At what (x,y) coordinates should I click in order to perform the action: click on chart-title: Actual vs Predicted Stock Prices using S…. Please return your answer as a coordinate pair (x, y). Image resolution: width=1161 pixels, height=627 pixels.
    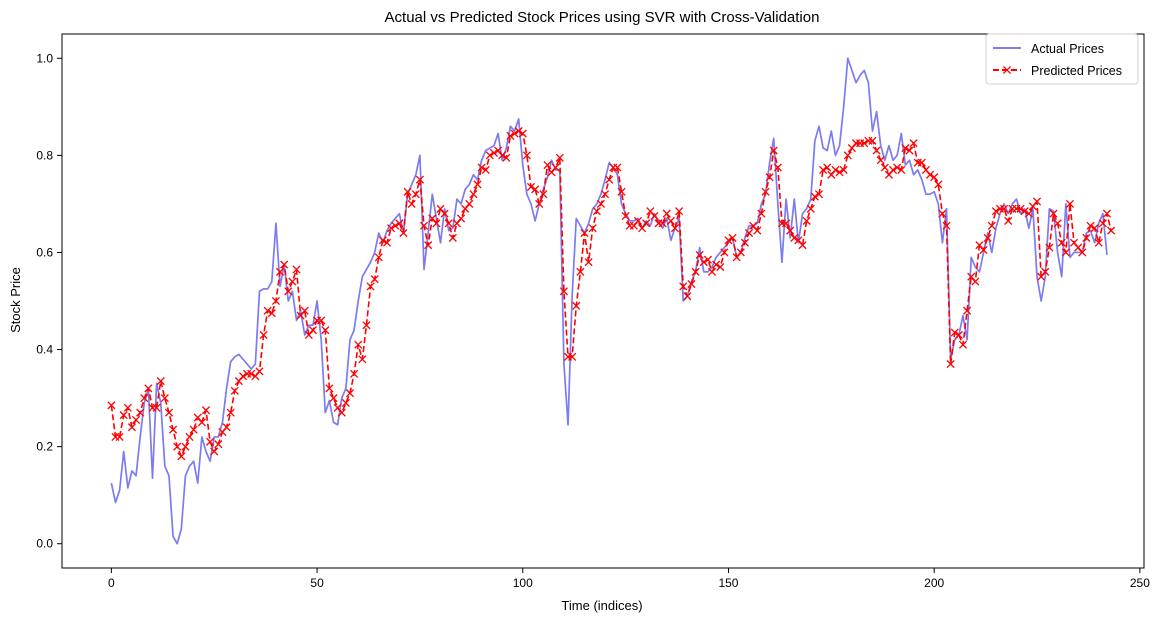
    Looking at the image, I should click on (602, 17).